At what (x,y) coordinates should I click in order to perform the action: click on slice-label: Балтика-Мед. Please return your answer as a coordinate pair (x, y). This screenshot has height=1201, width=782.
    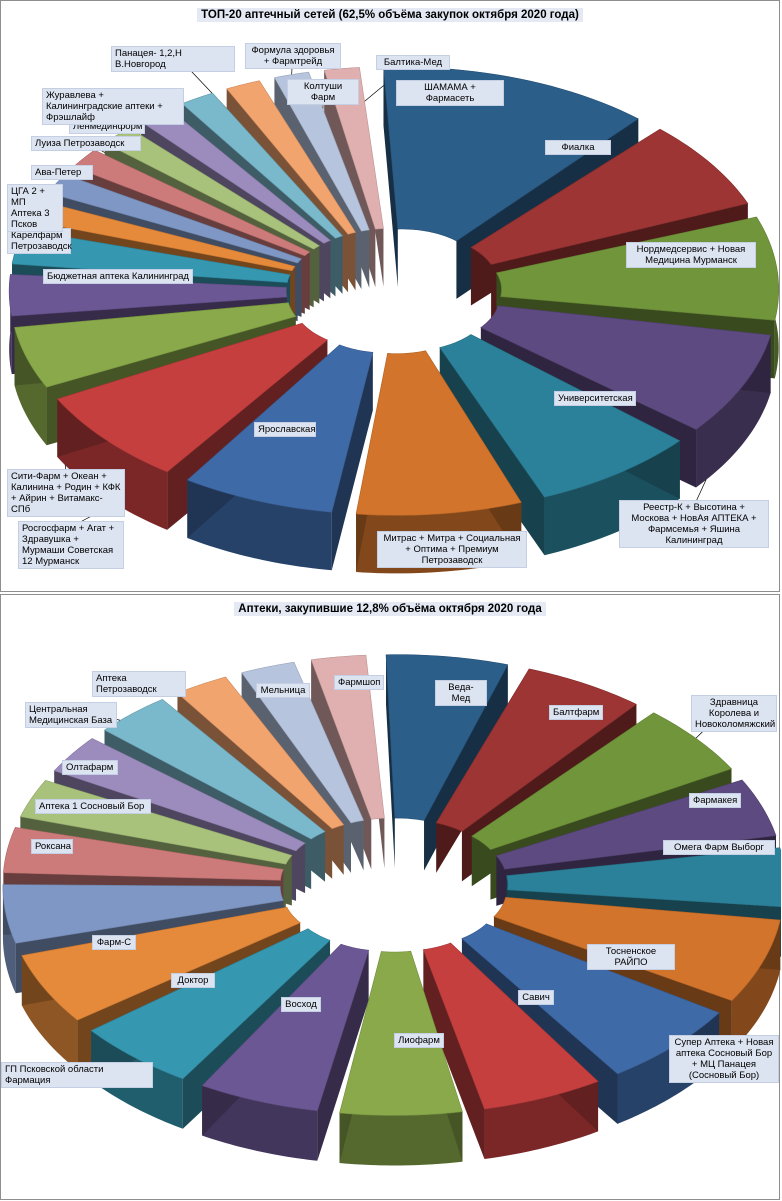
    Looking at the image, I should click on (413, 62).